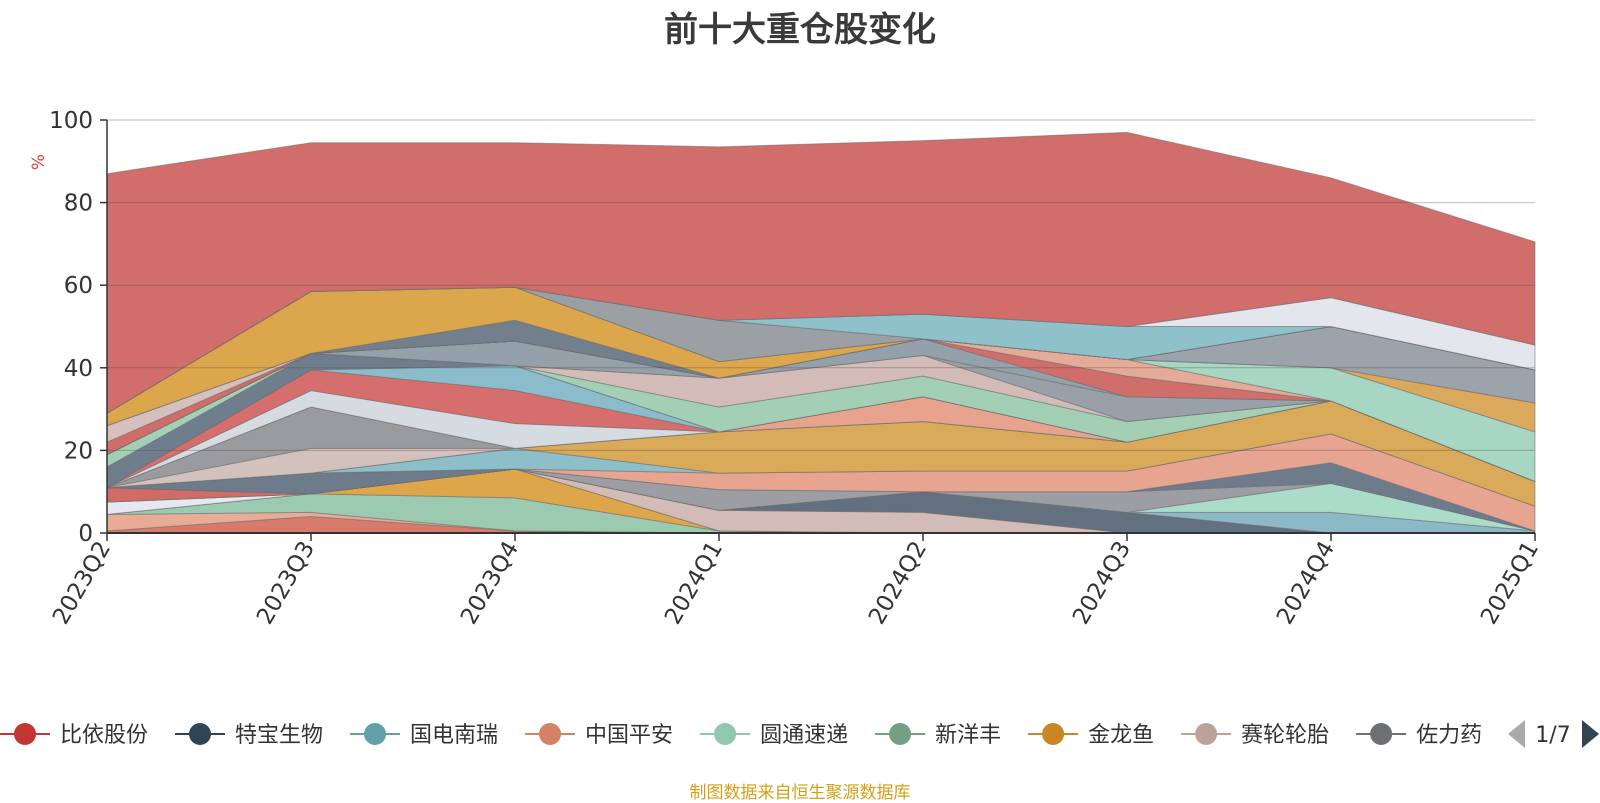 The height and width of the screenshot is (803, 1600). I want to click on legend-label: 比依股份, so click(104, 735).